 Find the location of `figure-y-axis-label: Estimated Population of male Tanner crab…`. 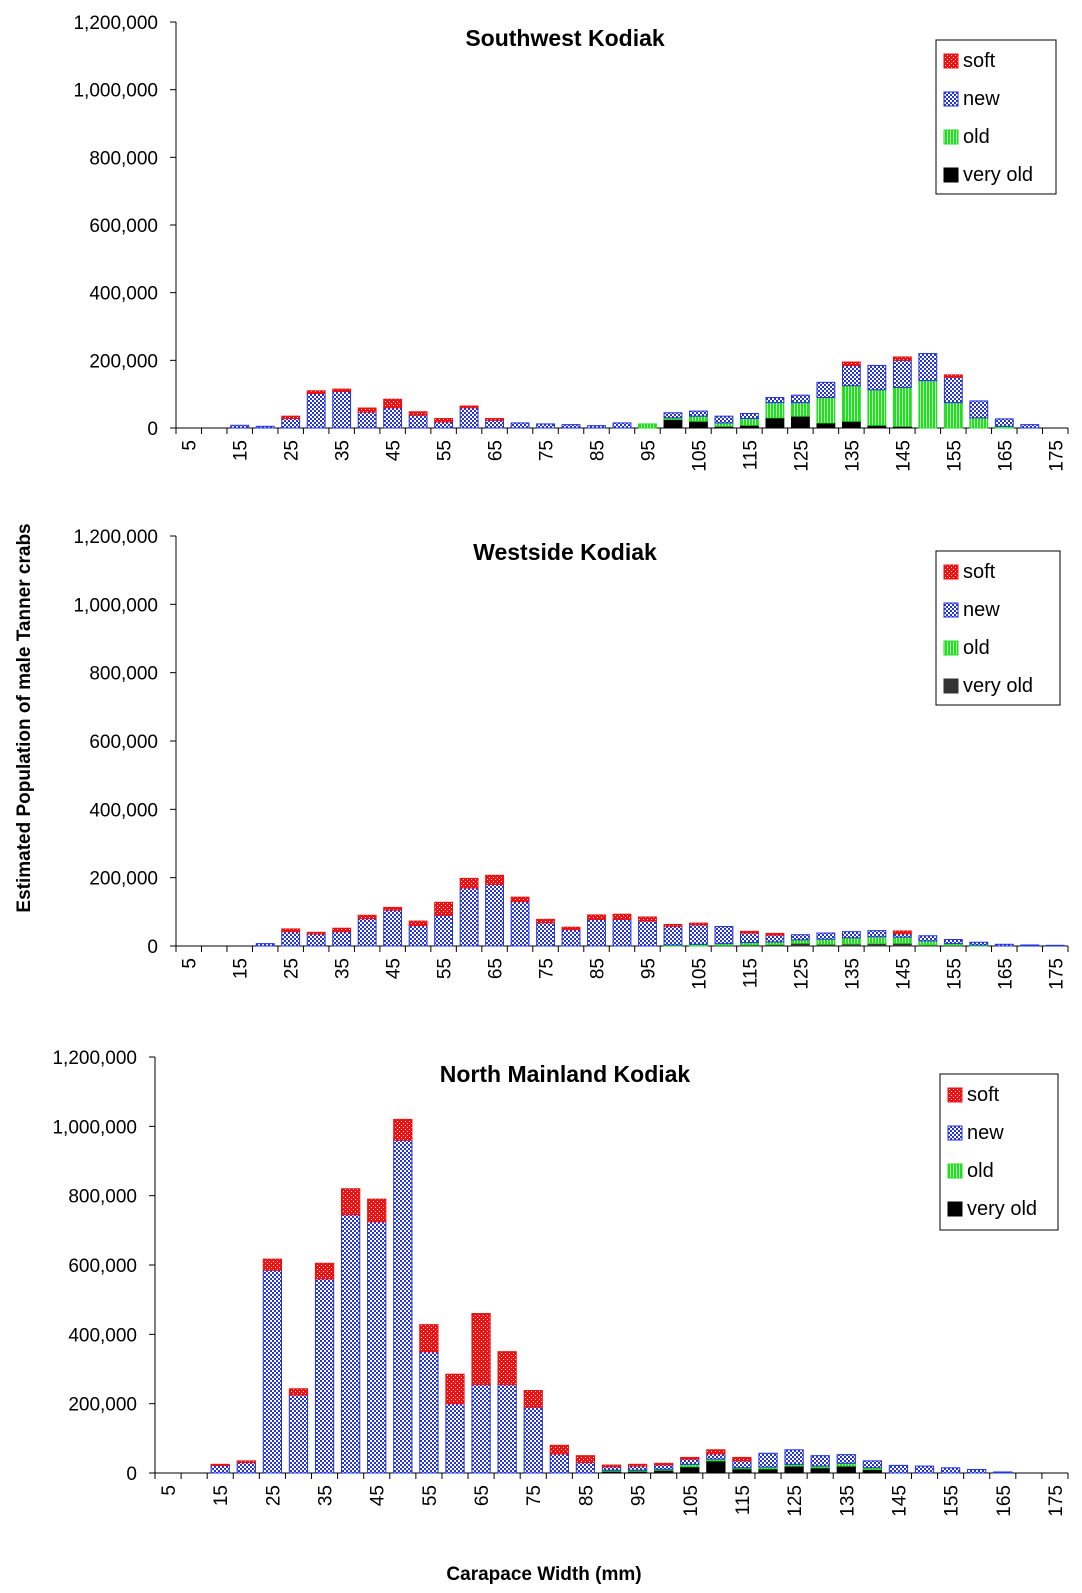

figure-y-axis-label: Estimated Population of male Tanner crab… is located at coordinates (24, 717).